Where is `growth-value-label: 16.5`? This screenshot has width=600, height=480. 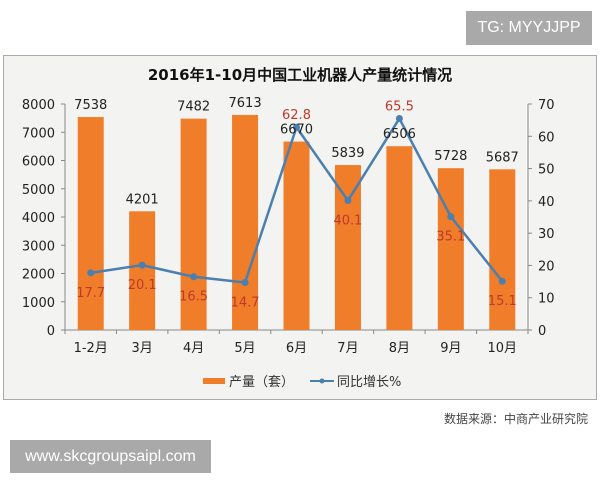 growth-value-label: 16.5 is located at coordinates (193, 297).